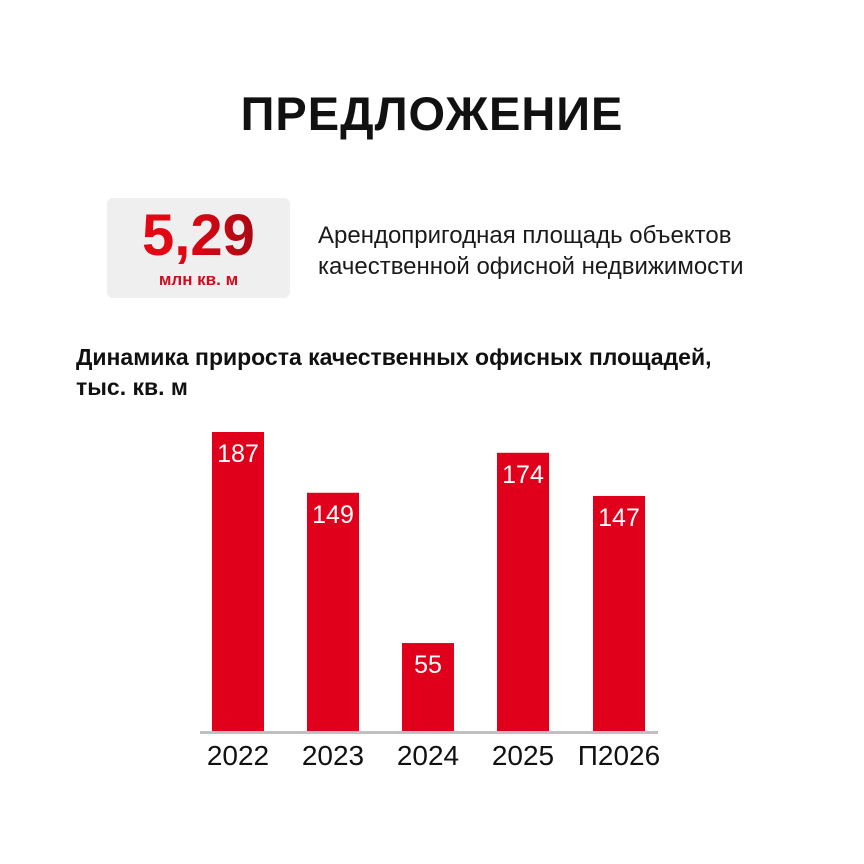 The height and width of the screenshot is (864, 864). I want to click on x-tick-label: 2022, so click(238, 755).